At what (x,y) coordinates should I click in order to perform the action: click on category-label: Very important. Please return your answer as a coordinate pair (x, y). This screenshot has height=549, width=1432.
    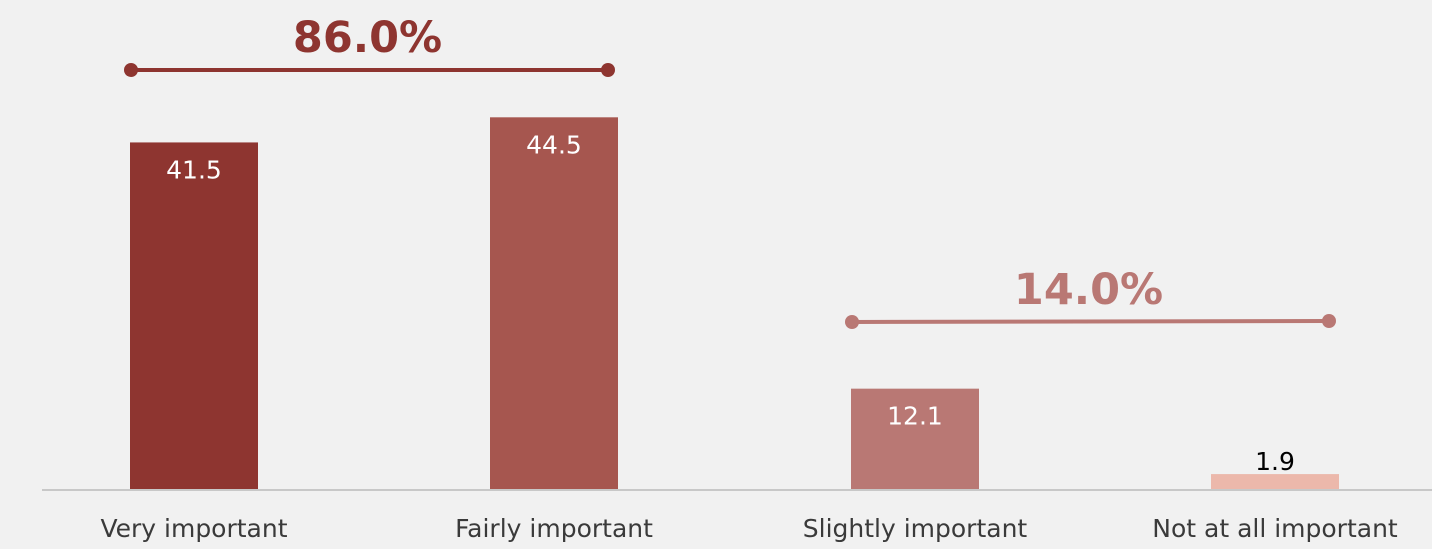
    Looking at the image, I should click on (193, 528).